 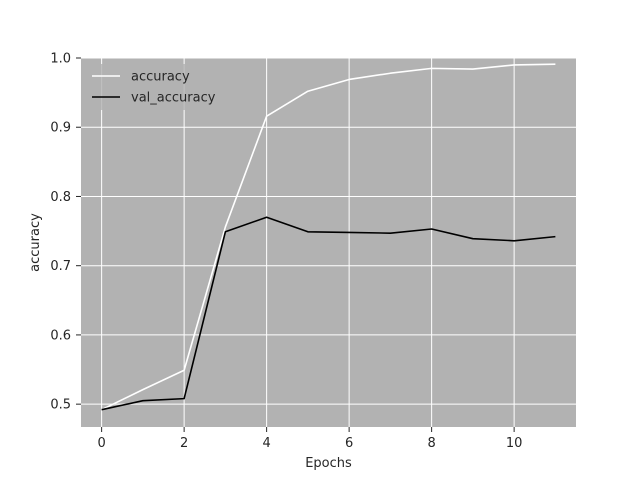 What do you see at coordinates (60, 128) in the screenshot?
I see `y-tick-label: 0.9` at bounding box center [60, 128].